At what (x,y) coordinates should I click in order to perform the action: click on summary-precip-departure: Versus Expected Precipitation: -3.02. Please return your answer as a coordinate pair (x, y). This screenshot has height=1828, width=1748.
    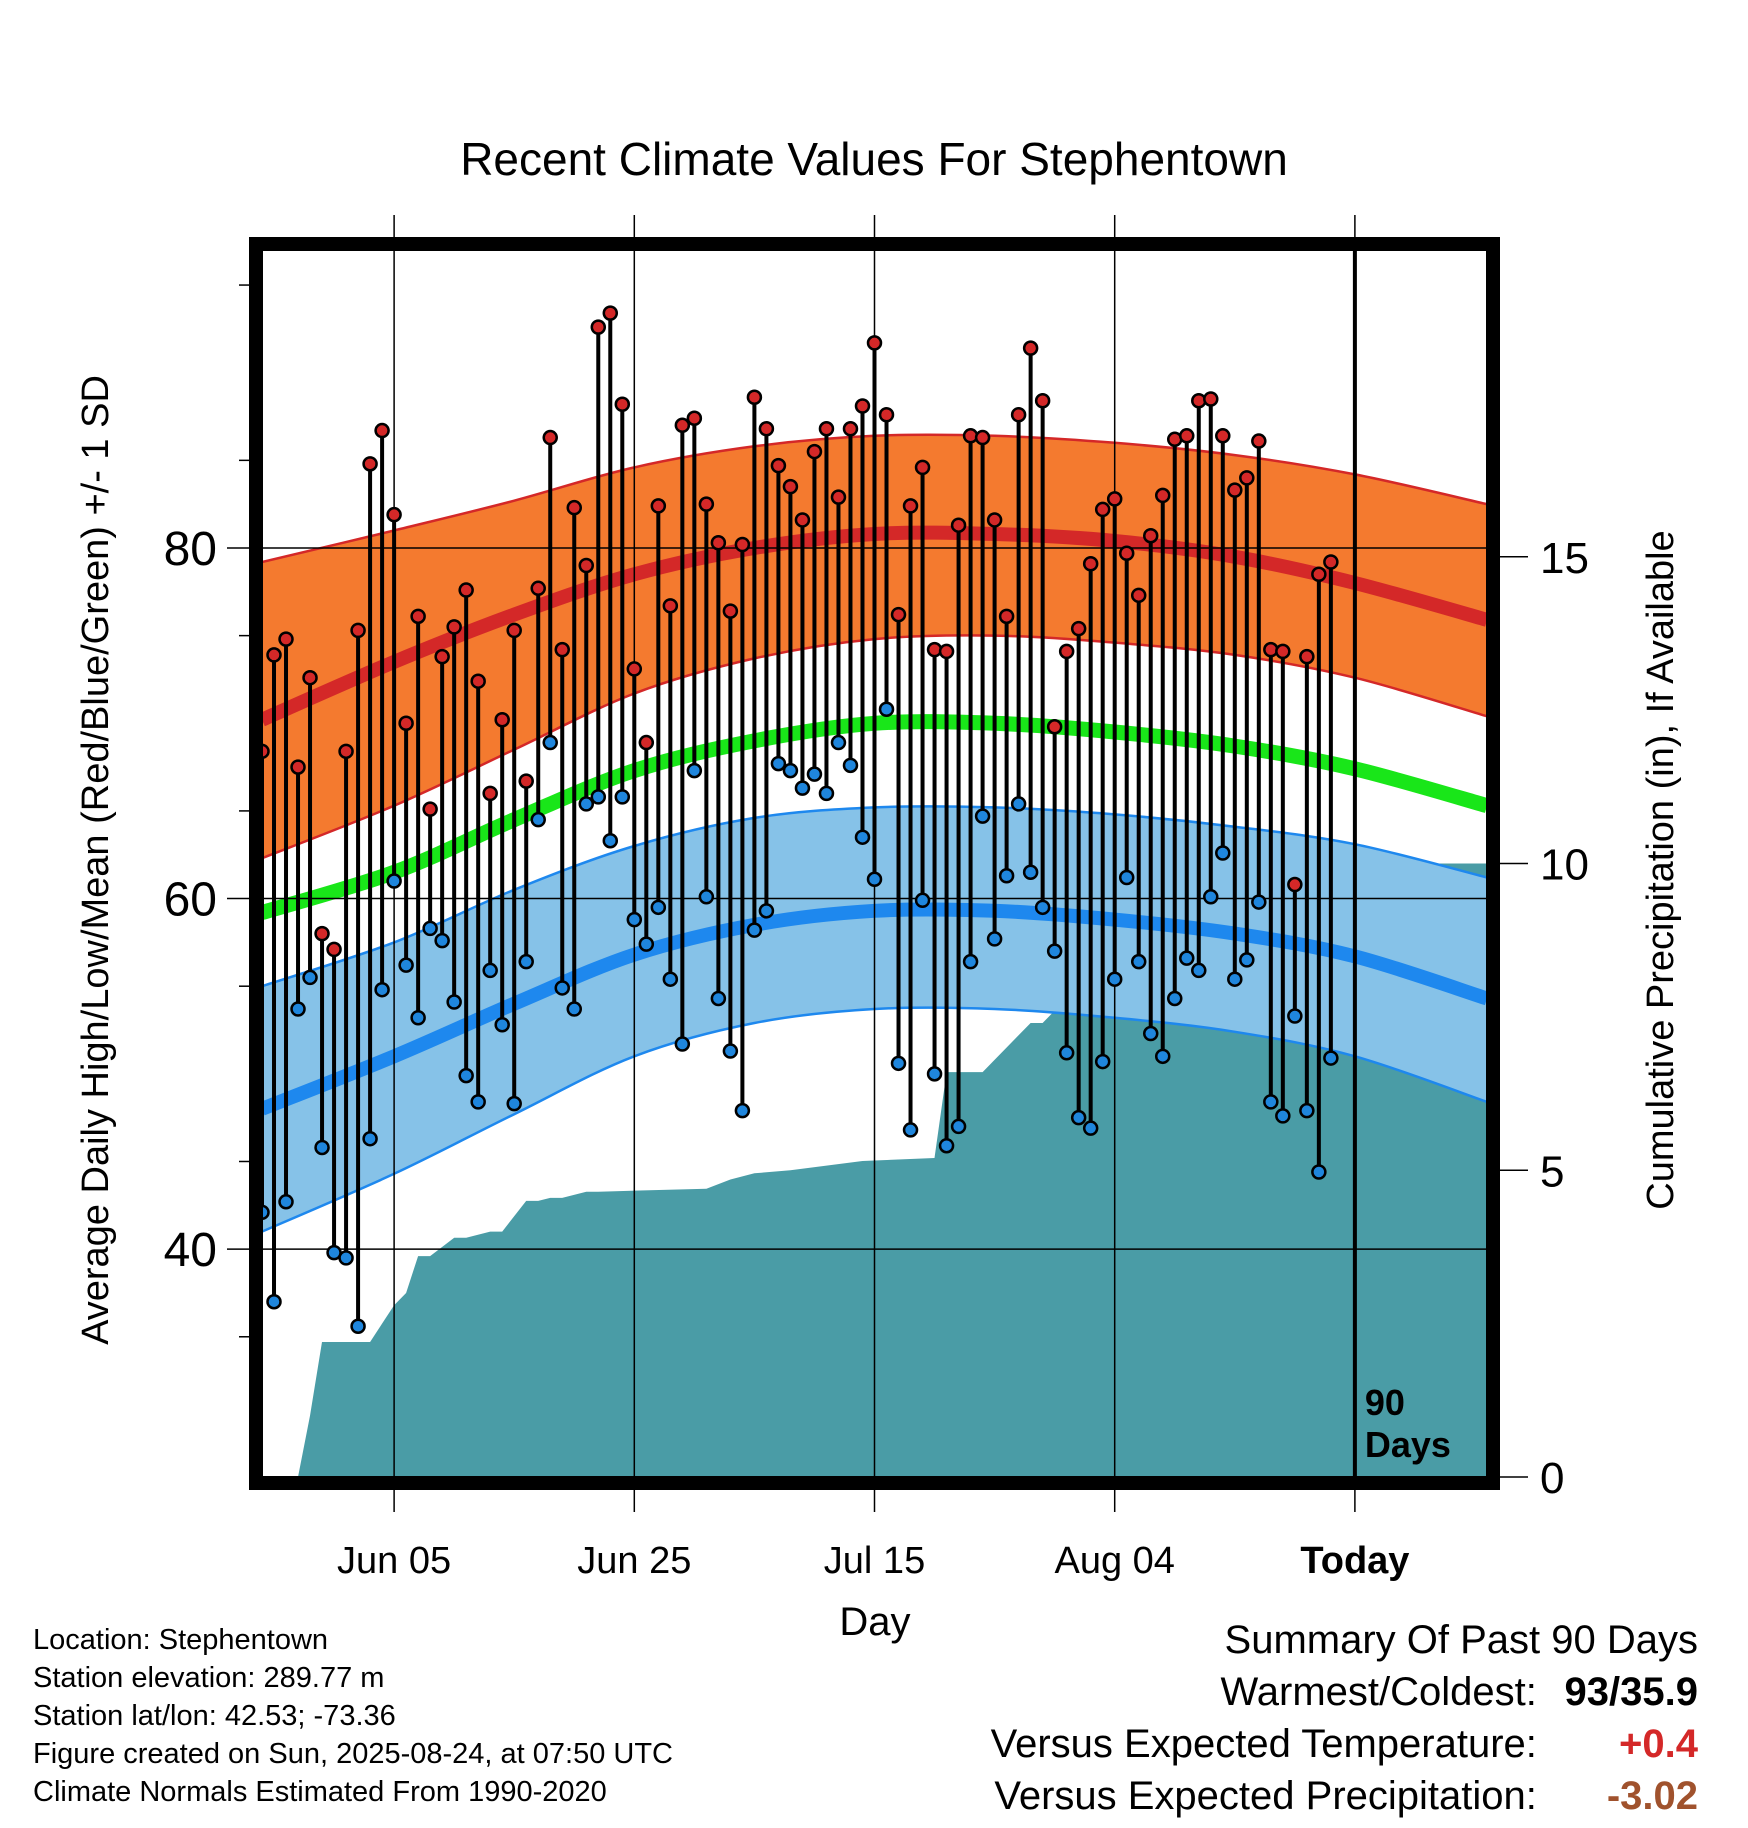
    Looking at the image, I should click on (1346, 1796).